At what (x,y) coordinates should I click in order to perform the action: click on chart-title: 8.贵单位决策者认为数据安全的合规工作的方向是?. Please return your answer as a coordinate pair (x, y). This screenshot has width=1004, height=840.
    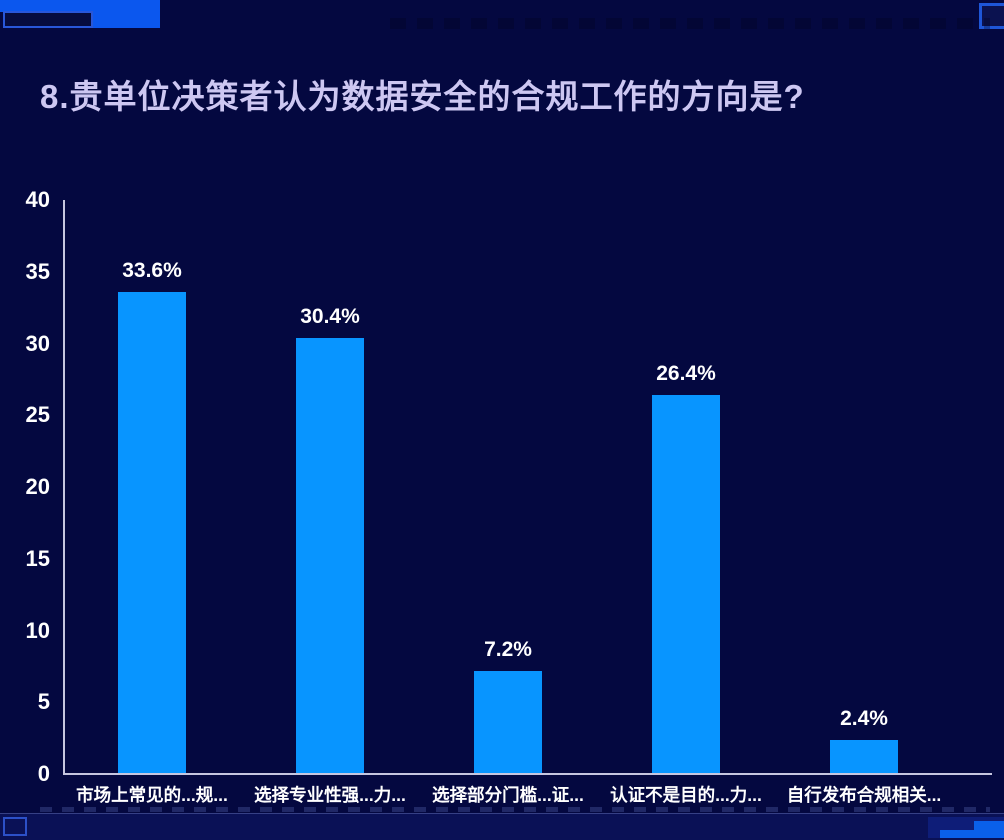
    Looking at the image, I should click on (422, 96).